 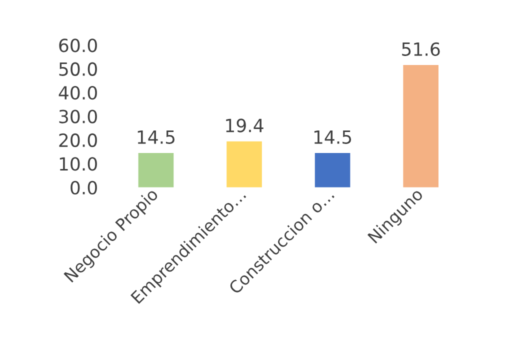 I want to click on y-tick-label: 10.0, so click(x=78, y=164).